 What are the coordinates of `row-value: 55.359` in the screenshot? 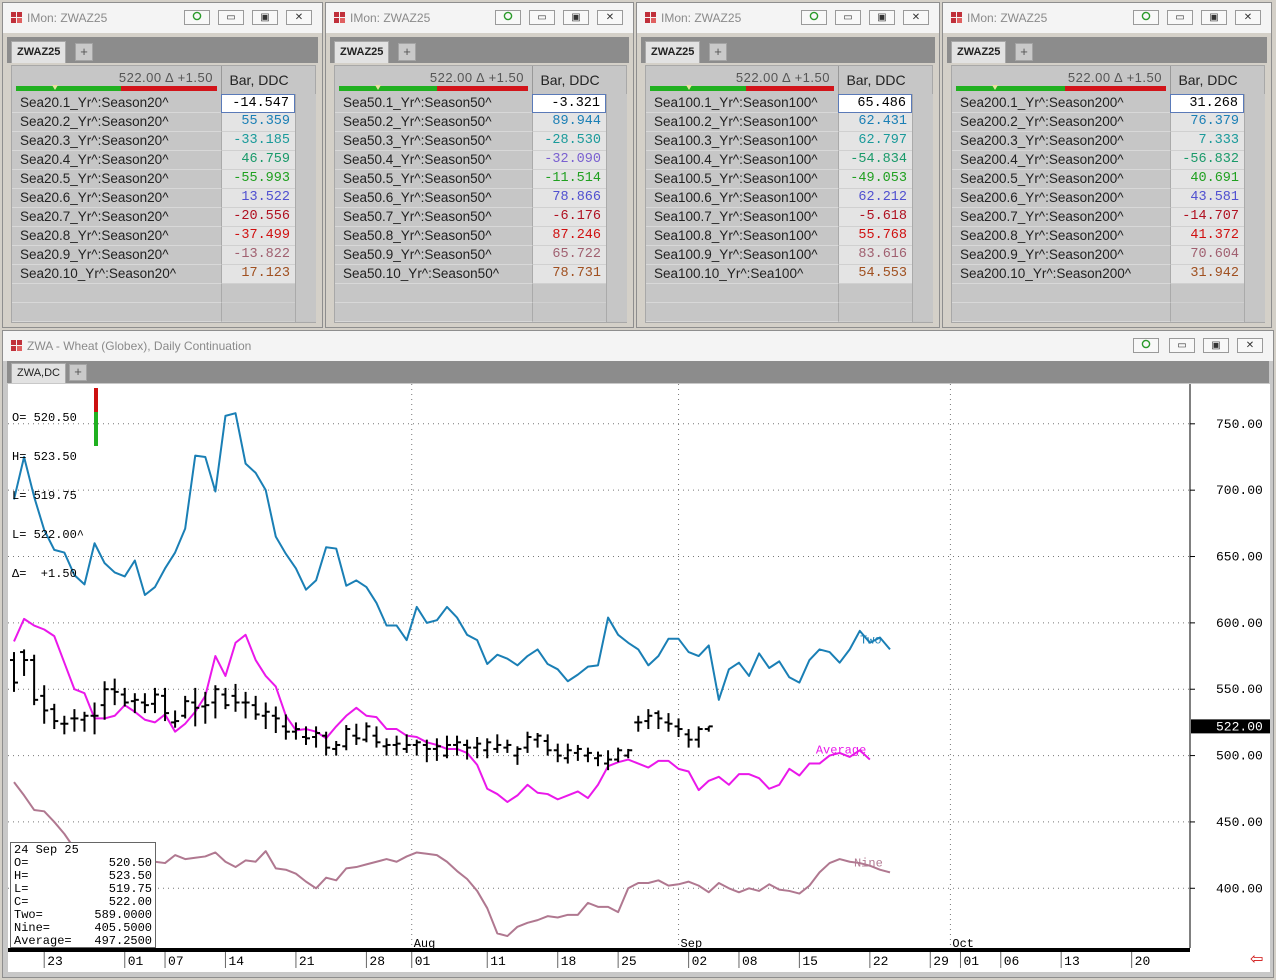 It's located at (258, 122).